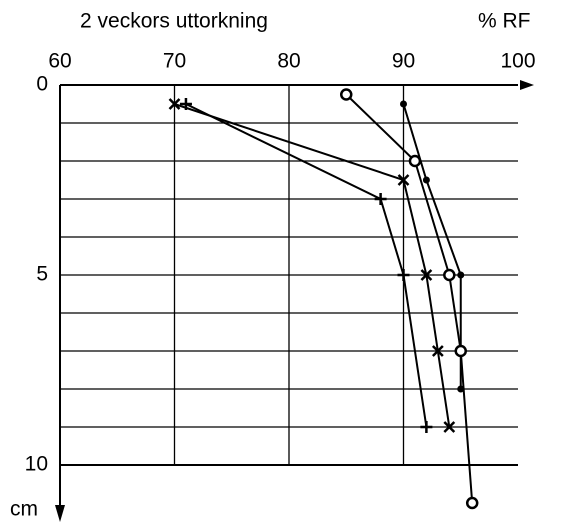 This screenshot has width=561, height=525. Describe the element at coordinates (24, 509) in the screenshot. I see `y-axis-label: cm` at that location.